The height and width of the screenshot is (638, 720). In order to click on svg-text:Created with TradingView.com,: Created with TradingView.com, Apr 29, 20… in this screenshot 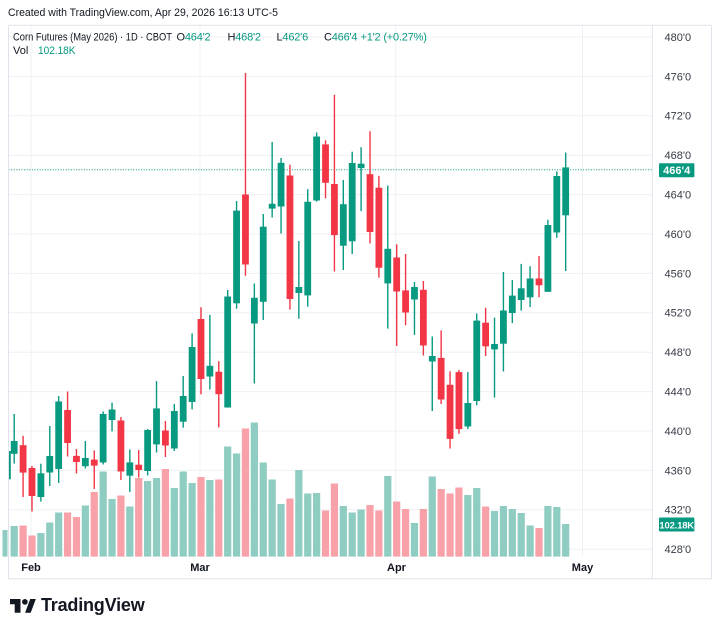, I will do `click(143, 13)`.